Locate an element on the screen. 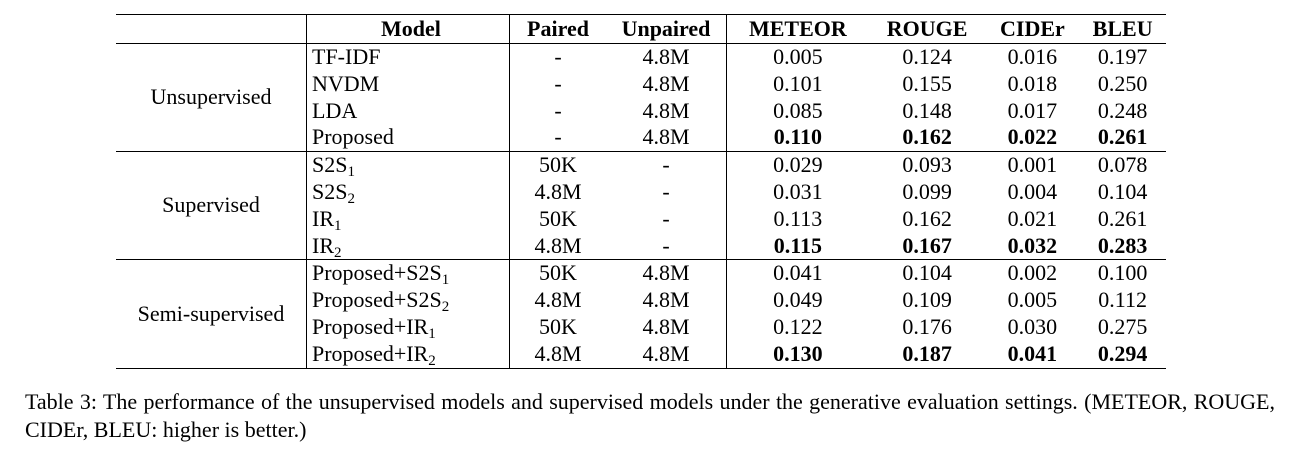  meteor-cell: 0.085 is located at coordinates (798, 110).